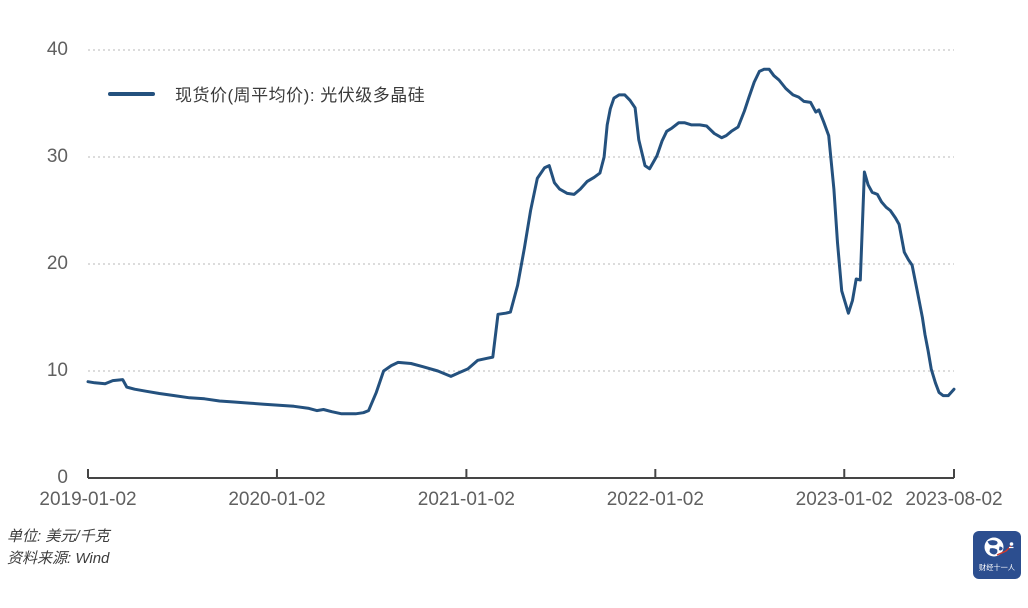  Describe the element at coordinates (997, 567) in the screenshot. I see `logo-brand-text: 财经十一人` at that location.